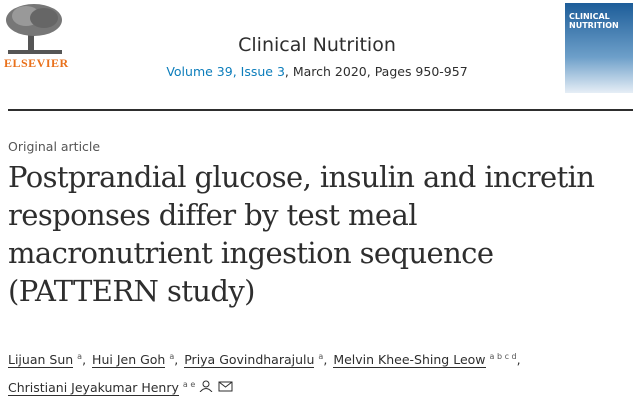  What do you see at coordinates (131, 291) in the screenshot?
I see `title-line: (PATTERN study)` at bounding box center [131, 291].